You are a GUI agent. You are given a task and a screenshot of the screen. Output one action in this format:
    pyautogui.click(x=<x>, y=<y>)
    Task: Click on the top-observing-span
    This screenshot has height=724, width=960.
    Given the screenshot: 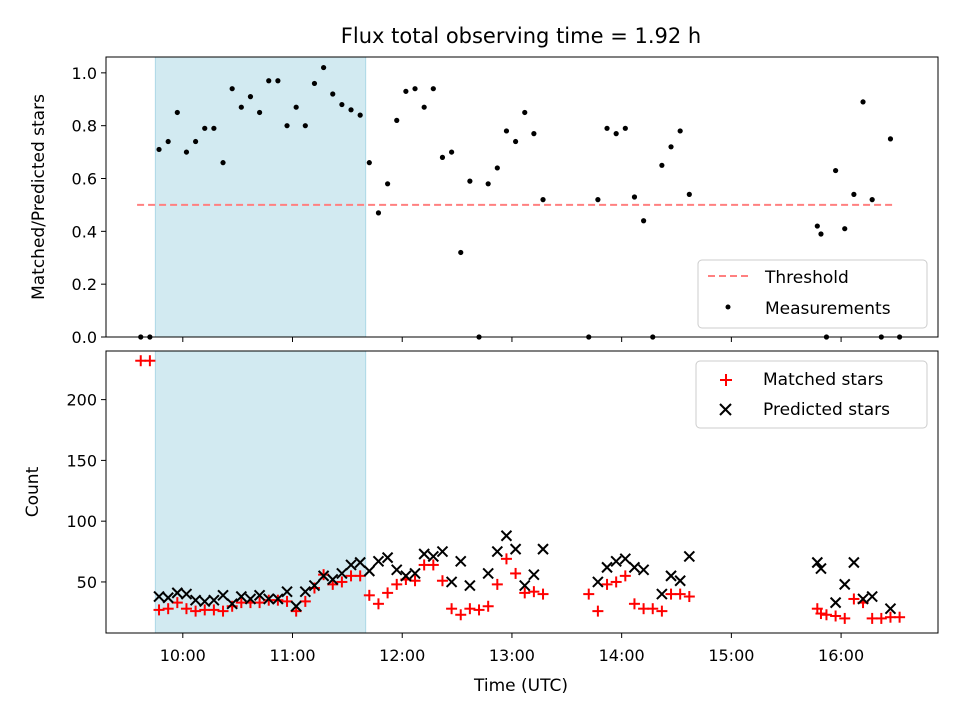 What is the action you would take?
    pyautogui.click(x=260, y=197)
    